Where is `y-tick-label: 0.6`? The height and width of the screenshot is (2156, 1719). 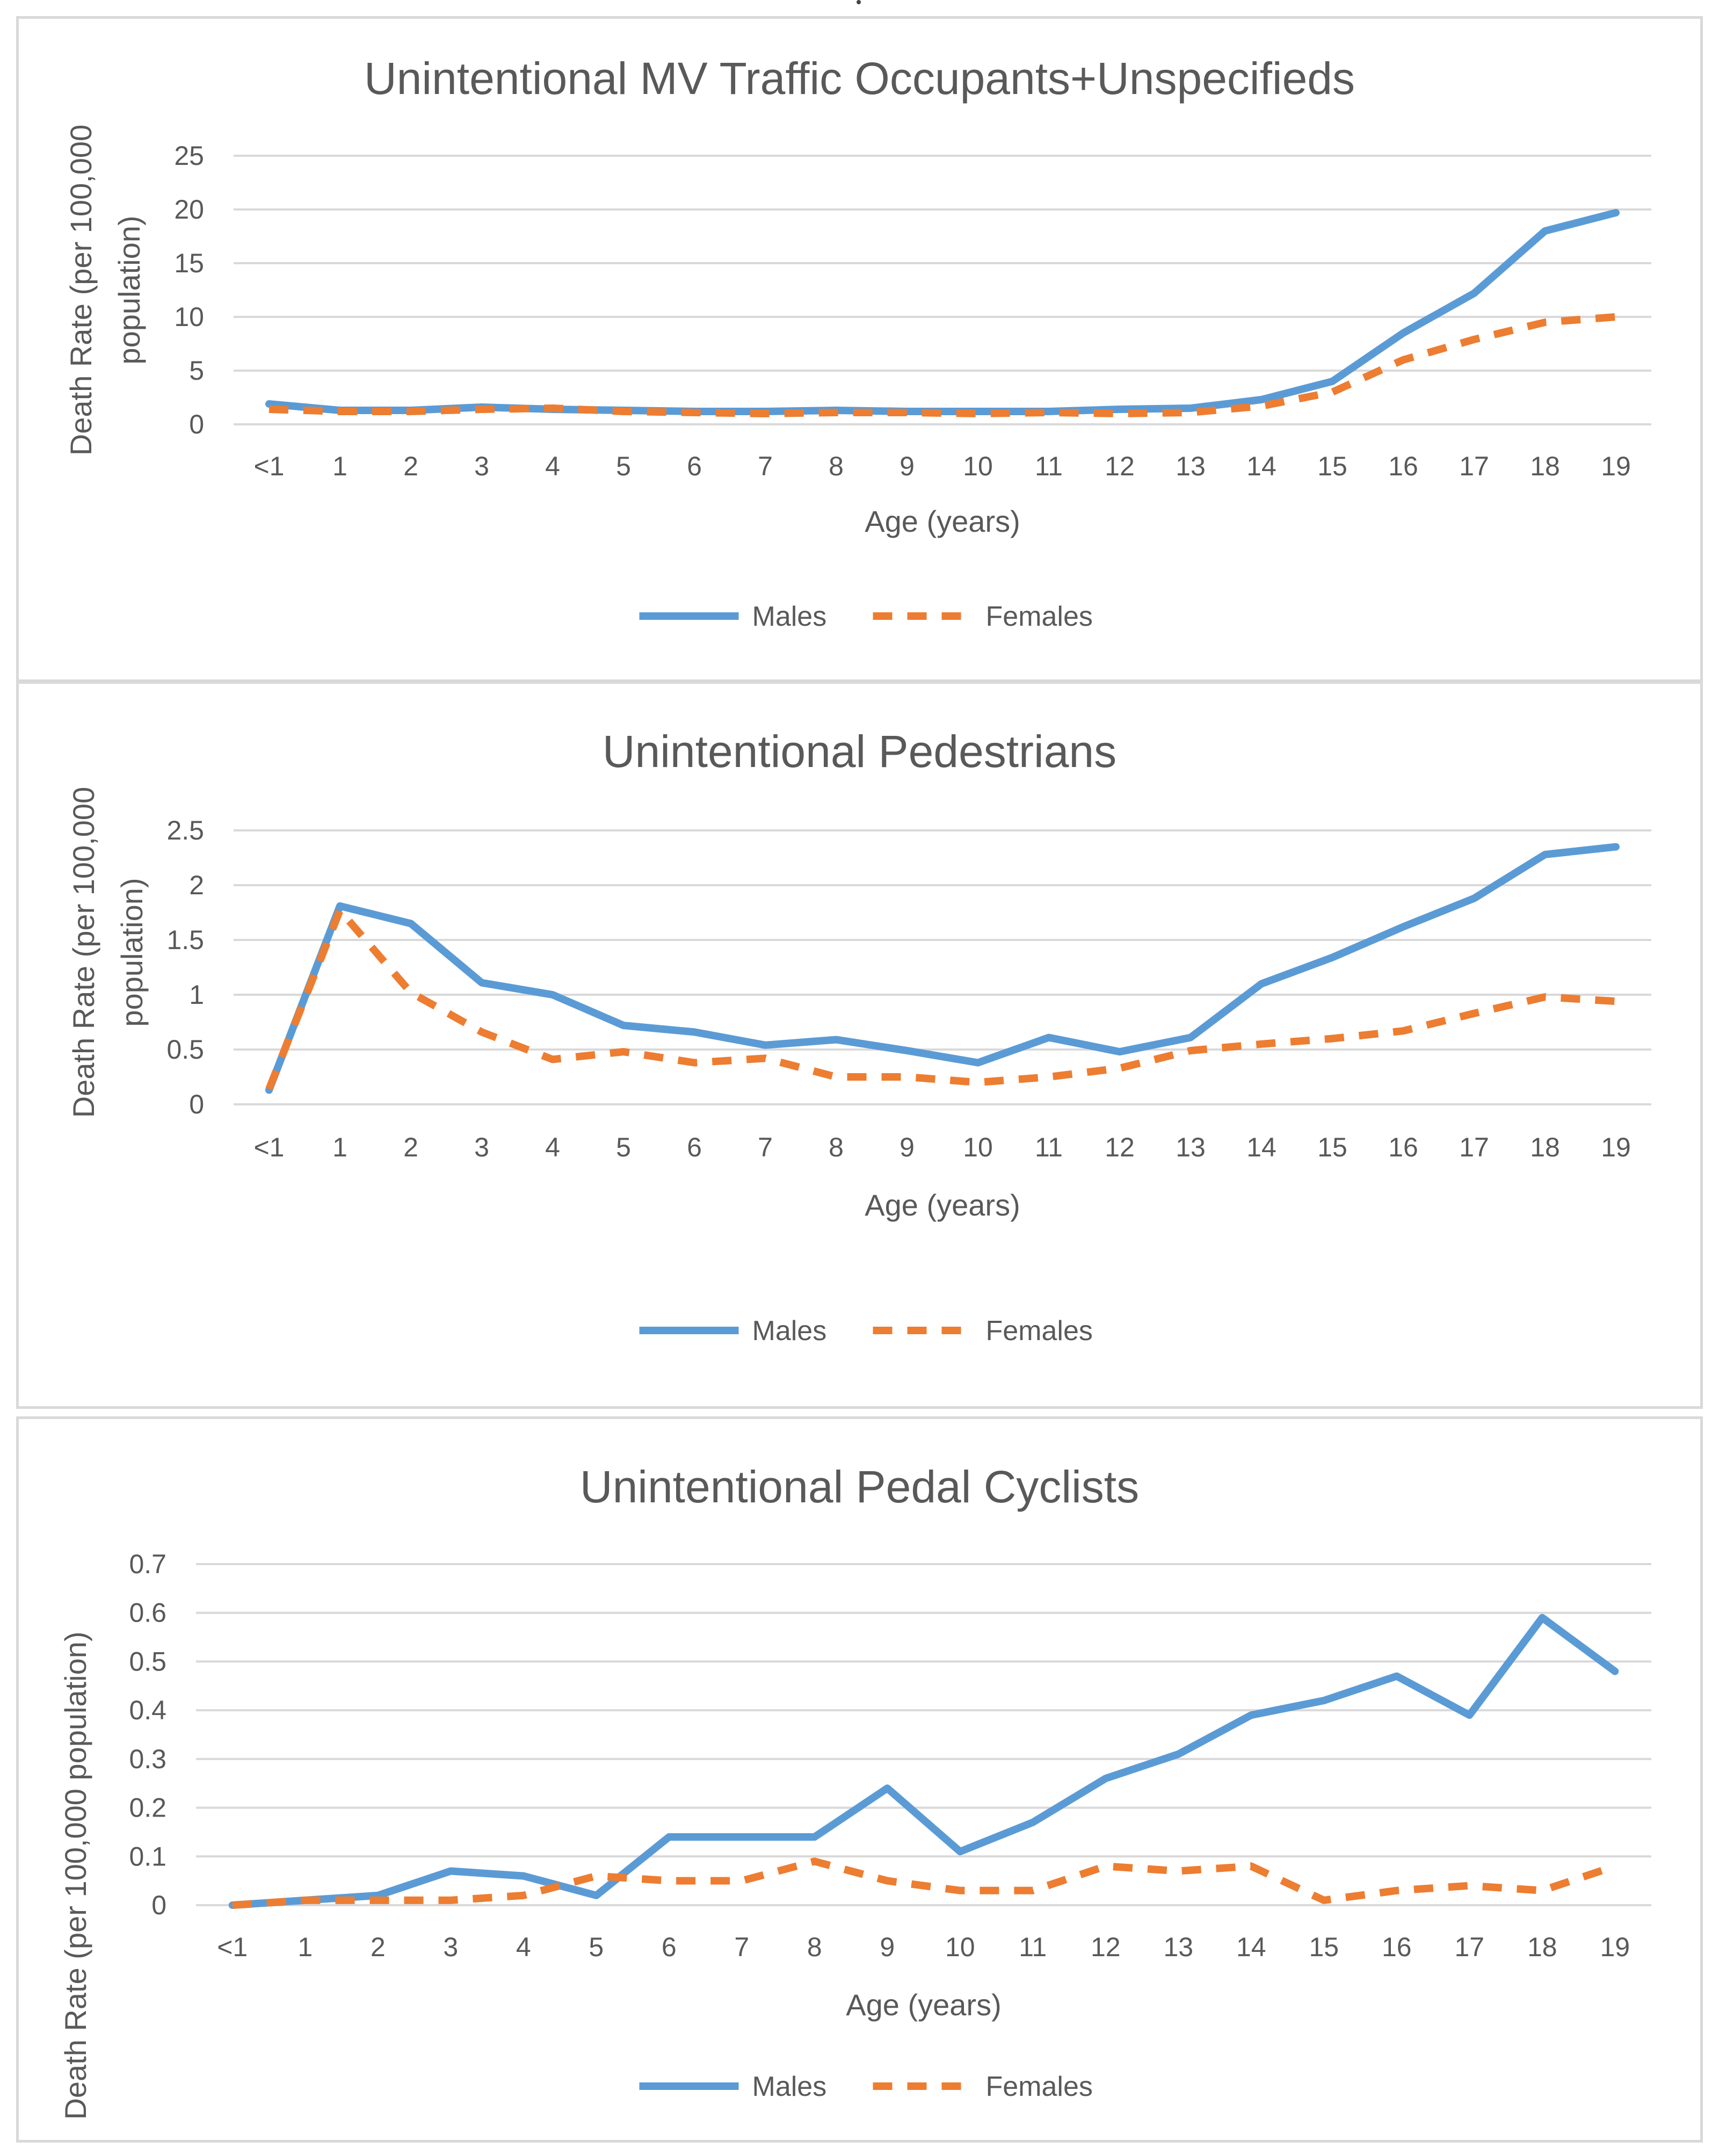 y-tick-label: 0.6 is located at coordinates (147, 1613).